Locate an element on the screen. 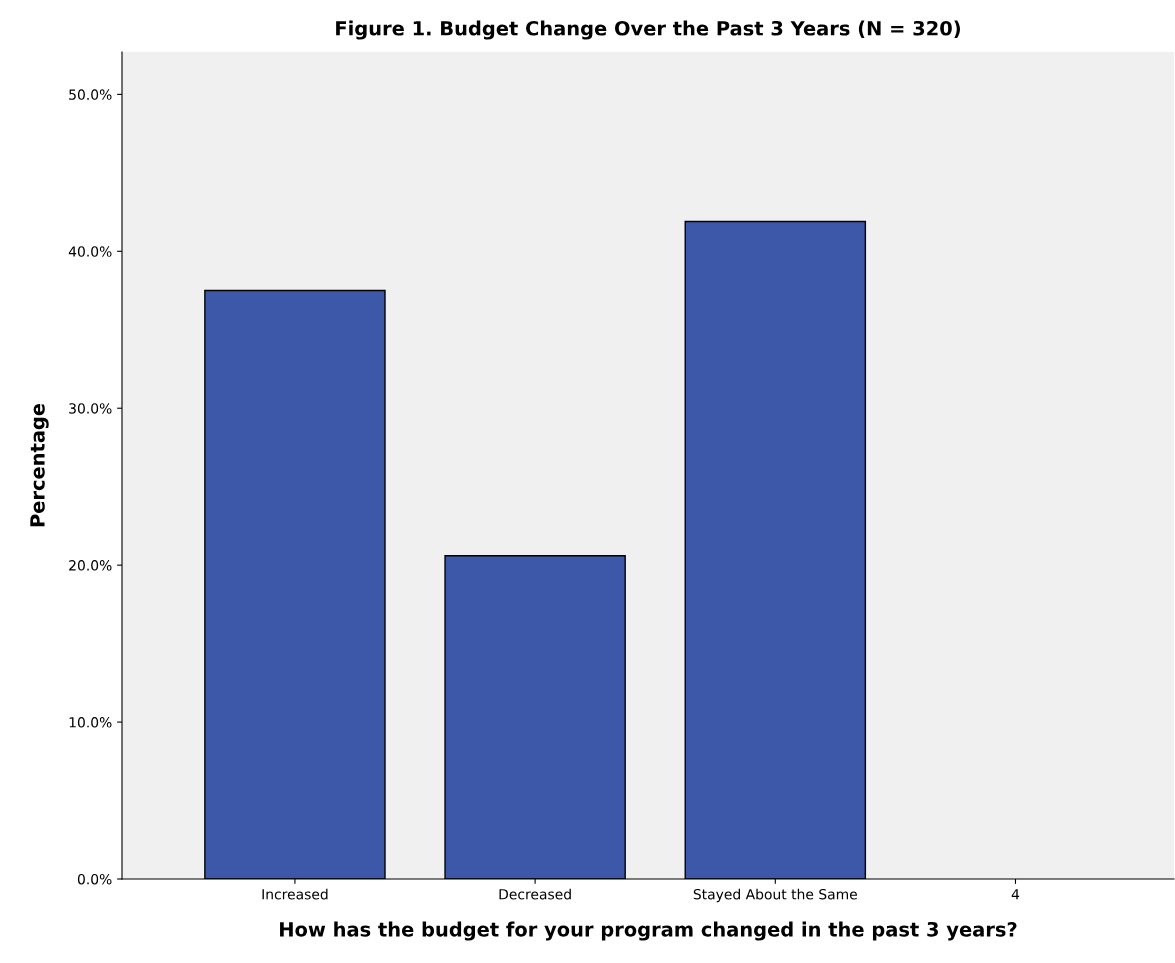 This screenshot has height=963, width=1175. y-axis-title: Percentage is located at coordinates (39, 465).